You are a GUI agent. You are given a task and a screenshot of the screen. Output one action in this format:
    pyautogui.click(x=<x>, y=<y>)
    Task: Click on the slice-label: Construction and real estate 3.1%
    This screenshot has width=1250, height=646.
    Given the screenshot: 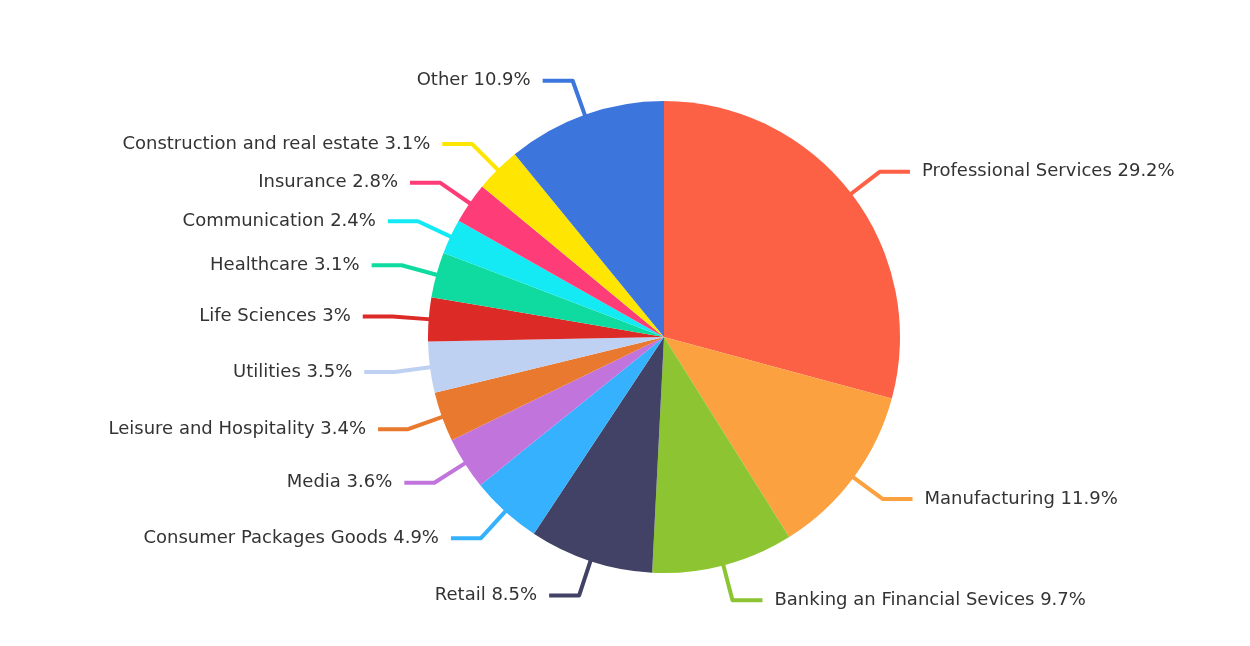 What is the action you would take?
    pyautogui.click(x=276, y=142)
    